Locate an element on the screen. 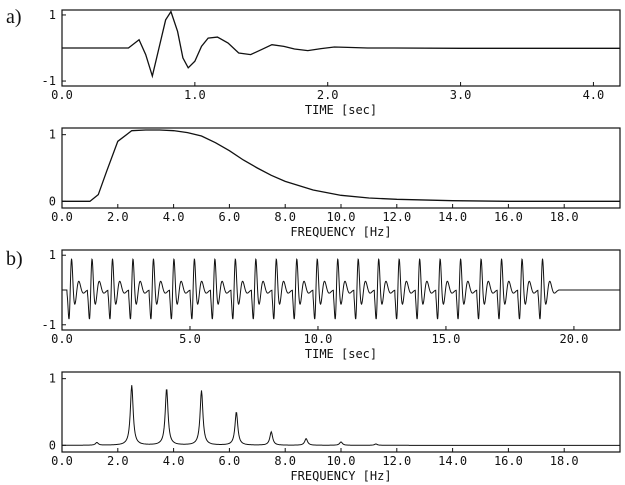 This screenshot has height=485, width=625. panel-label-b: b) is located at coordinates (14, 259).